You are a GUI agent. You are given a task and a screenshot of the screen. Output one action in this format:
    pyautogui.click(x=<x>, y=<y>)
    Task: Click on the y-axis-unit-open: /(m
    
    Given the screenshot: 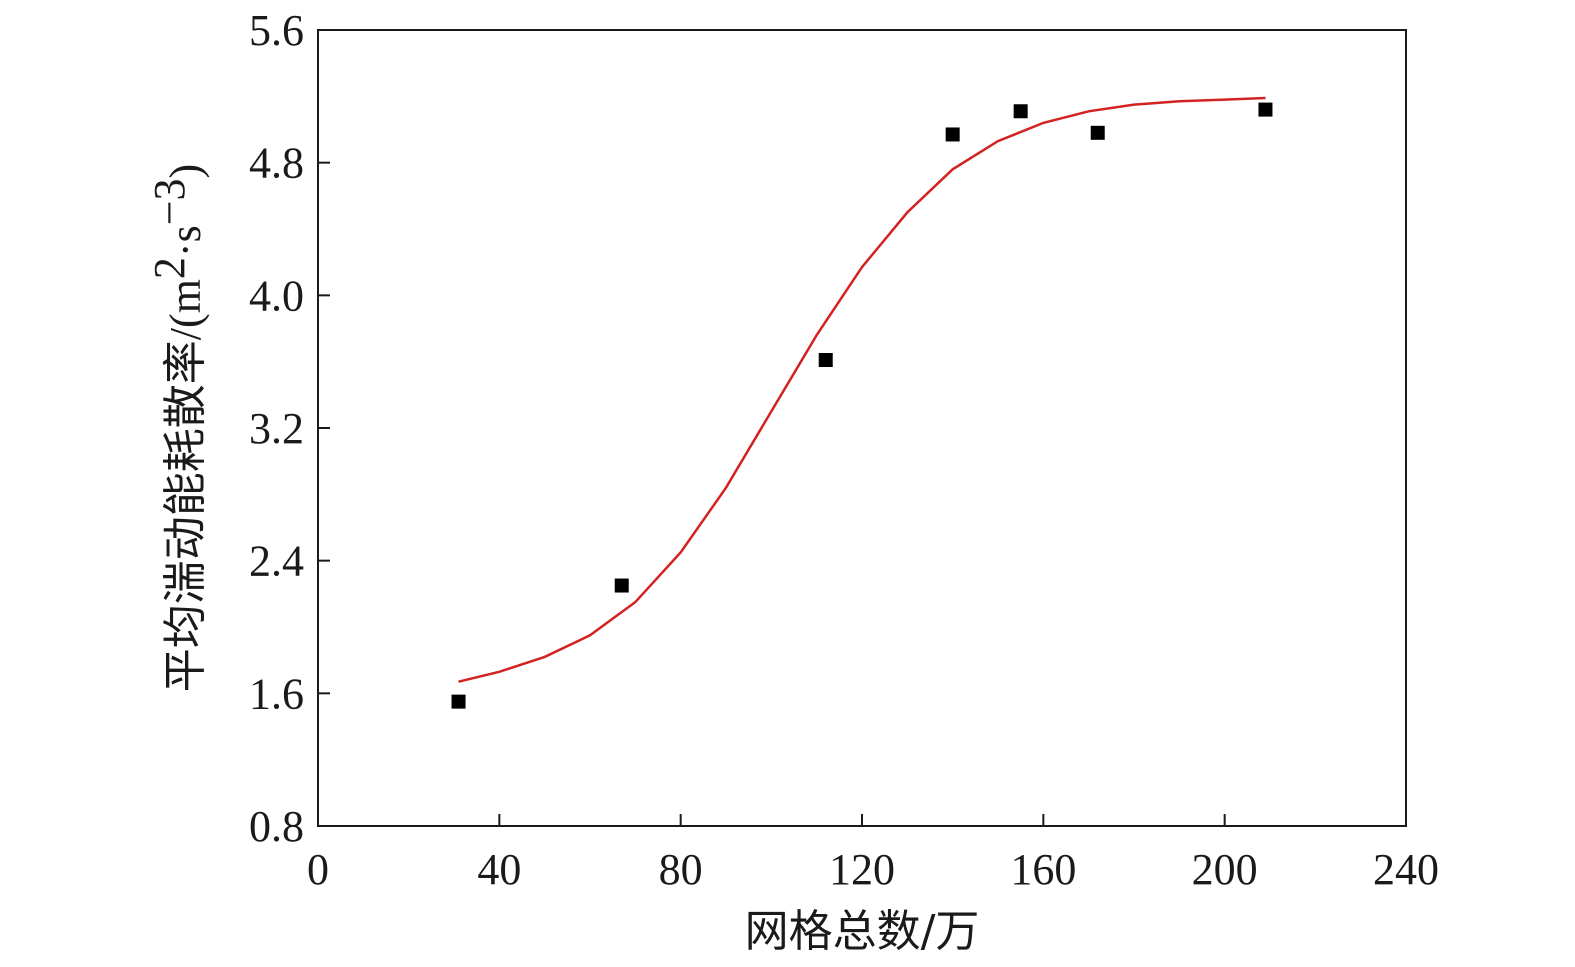 What is the action you would take?
    pyautogui.click(x=185, y=309)
    